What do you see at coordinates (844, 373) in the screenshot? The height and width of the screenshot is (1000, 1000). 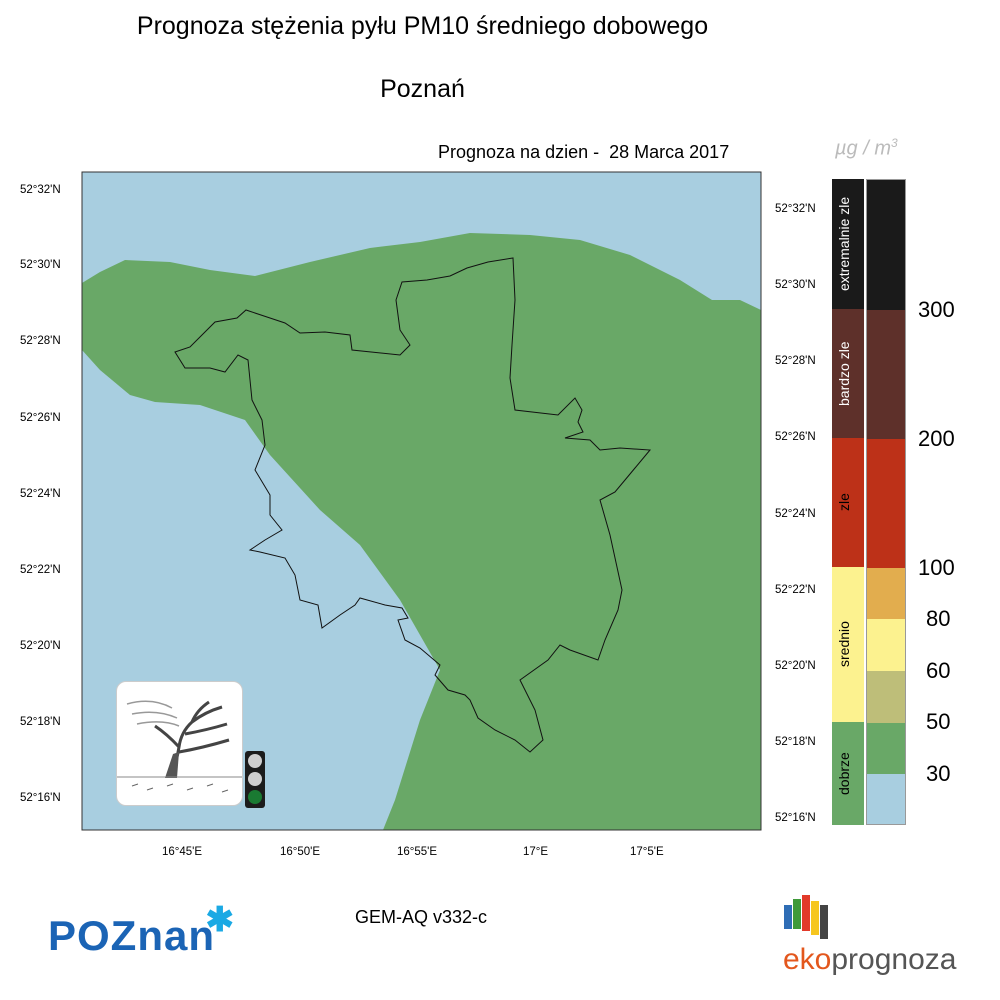 I see `legend-category-label: bardzo zle` at bounding box center [844, 373].